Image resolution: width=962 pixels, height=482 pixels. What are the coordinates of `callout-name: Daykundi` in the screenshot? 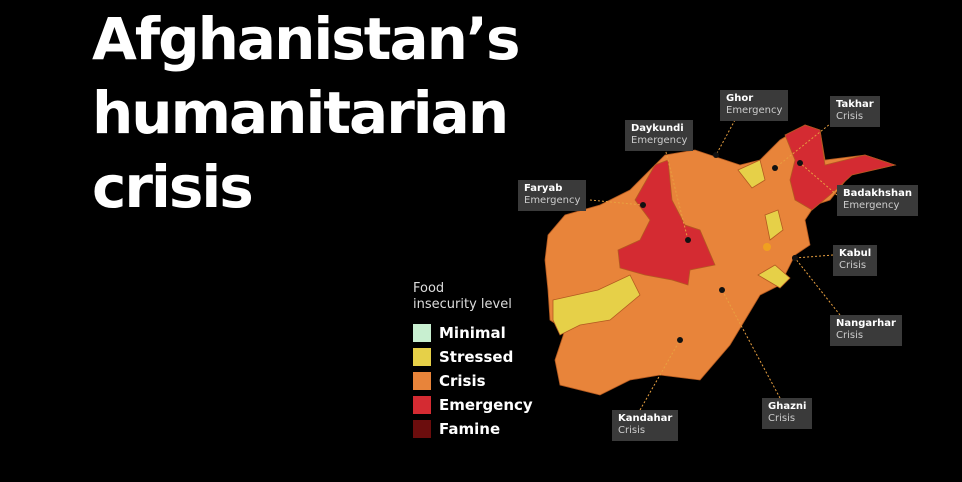 It's located at (657, 128).